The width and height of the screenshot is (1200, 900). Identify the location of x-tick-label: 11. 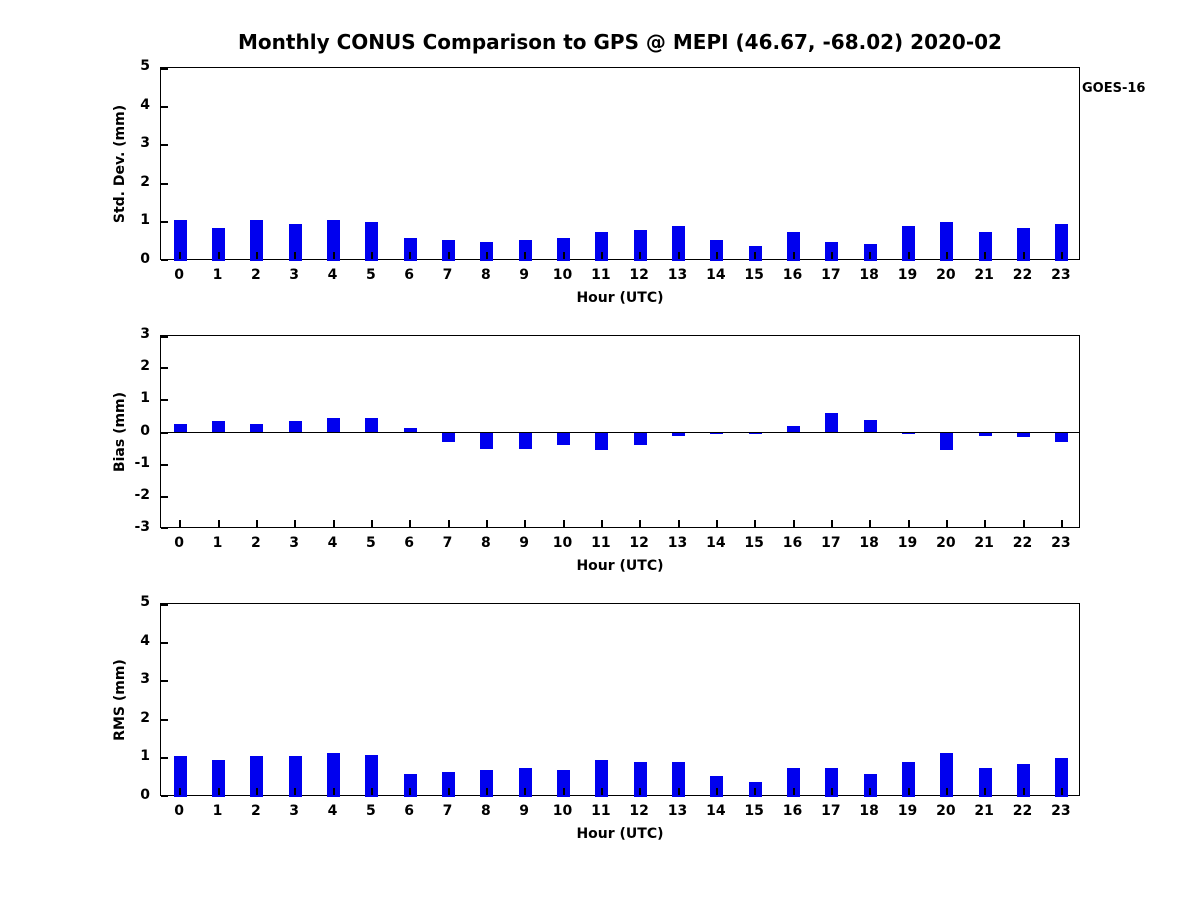
(601, 811).